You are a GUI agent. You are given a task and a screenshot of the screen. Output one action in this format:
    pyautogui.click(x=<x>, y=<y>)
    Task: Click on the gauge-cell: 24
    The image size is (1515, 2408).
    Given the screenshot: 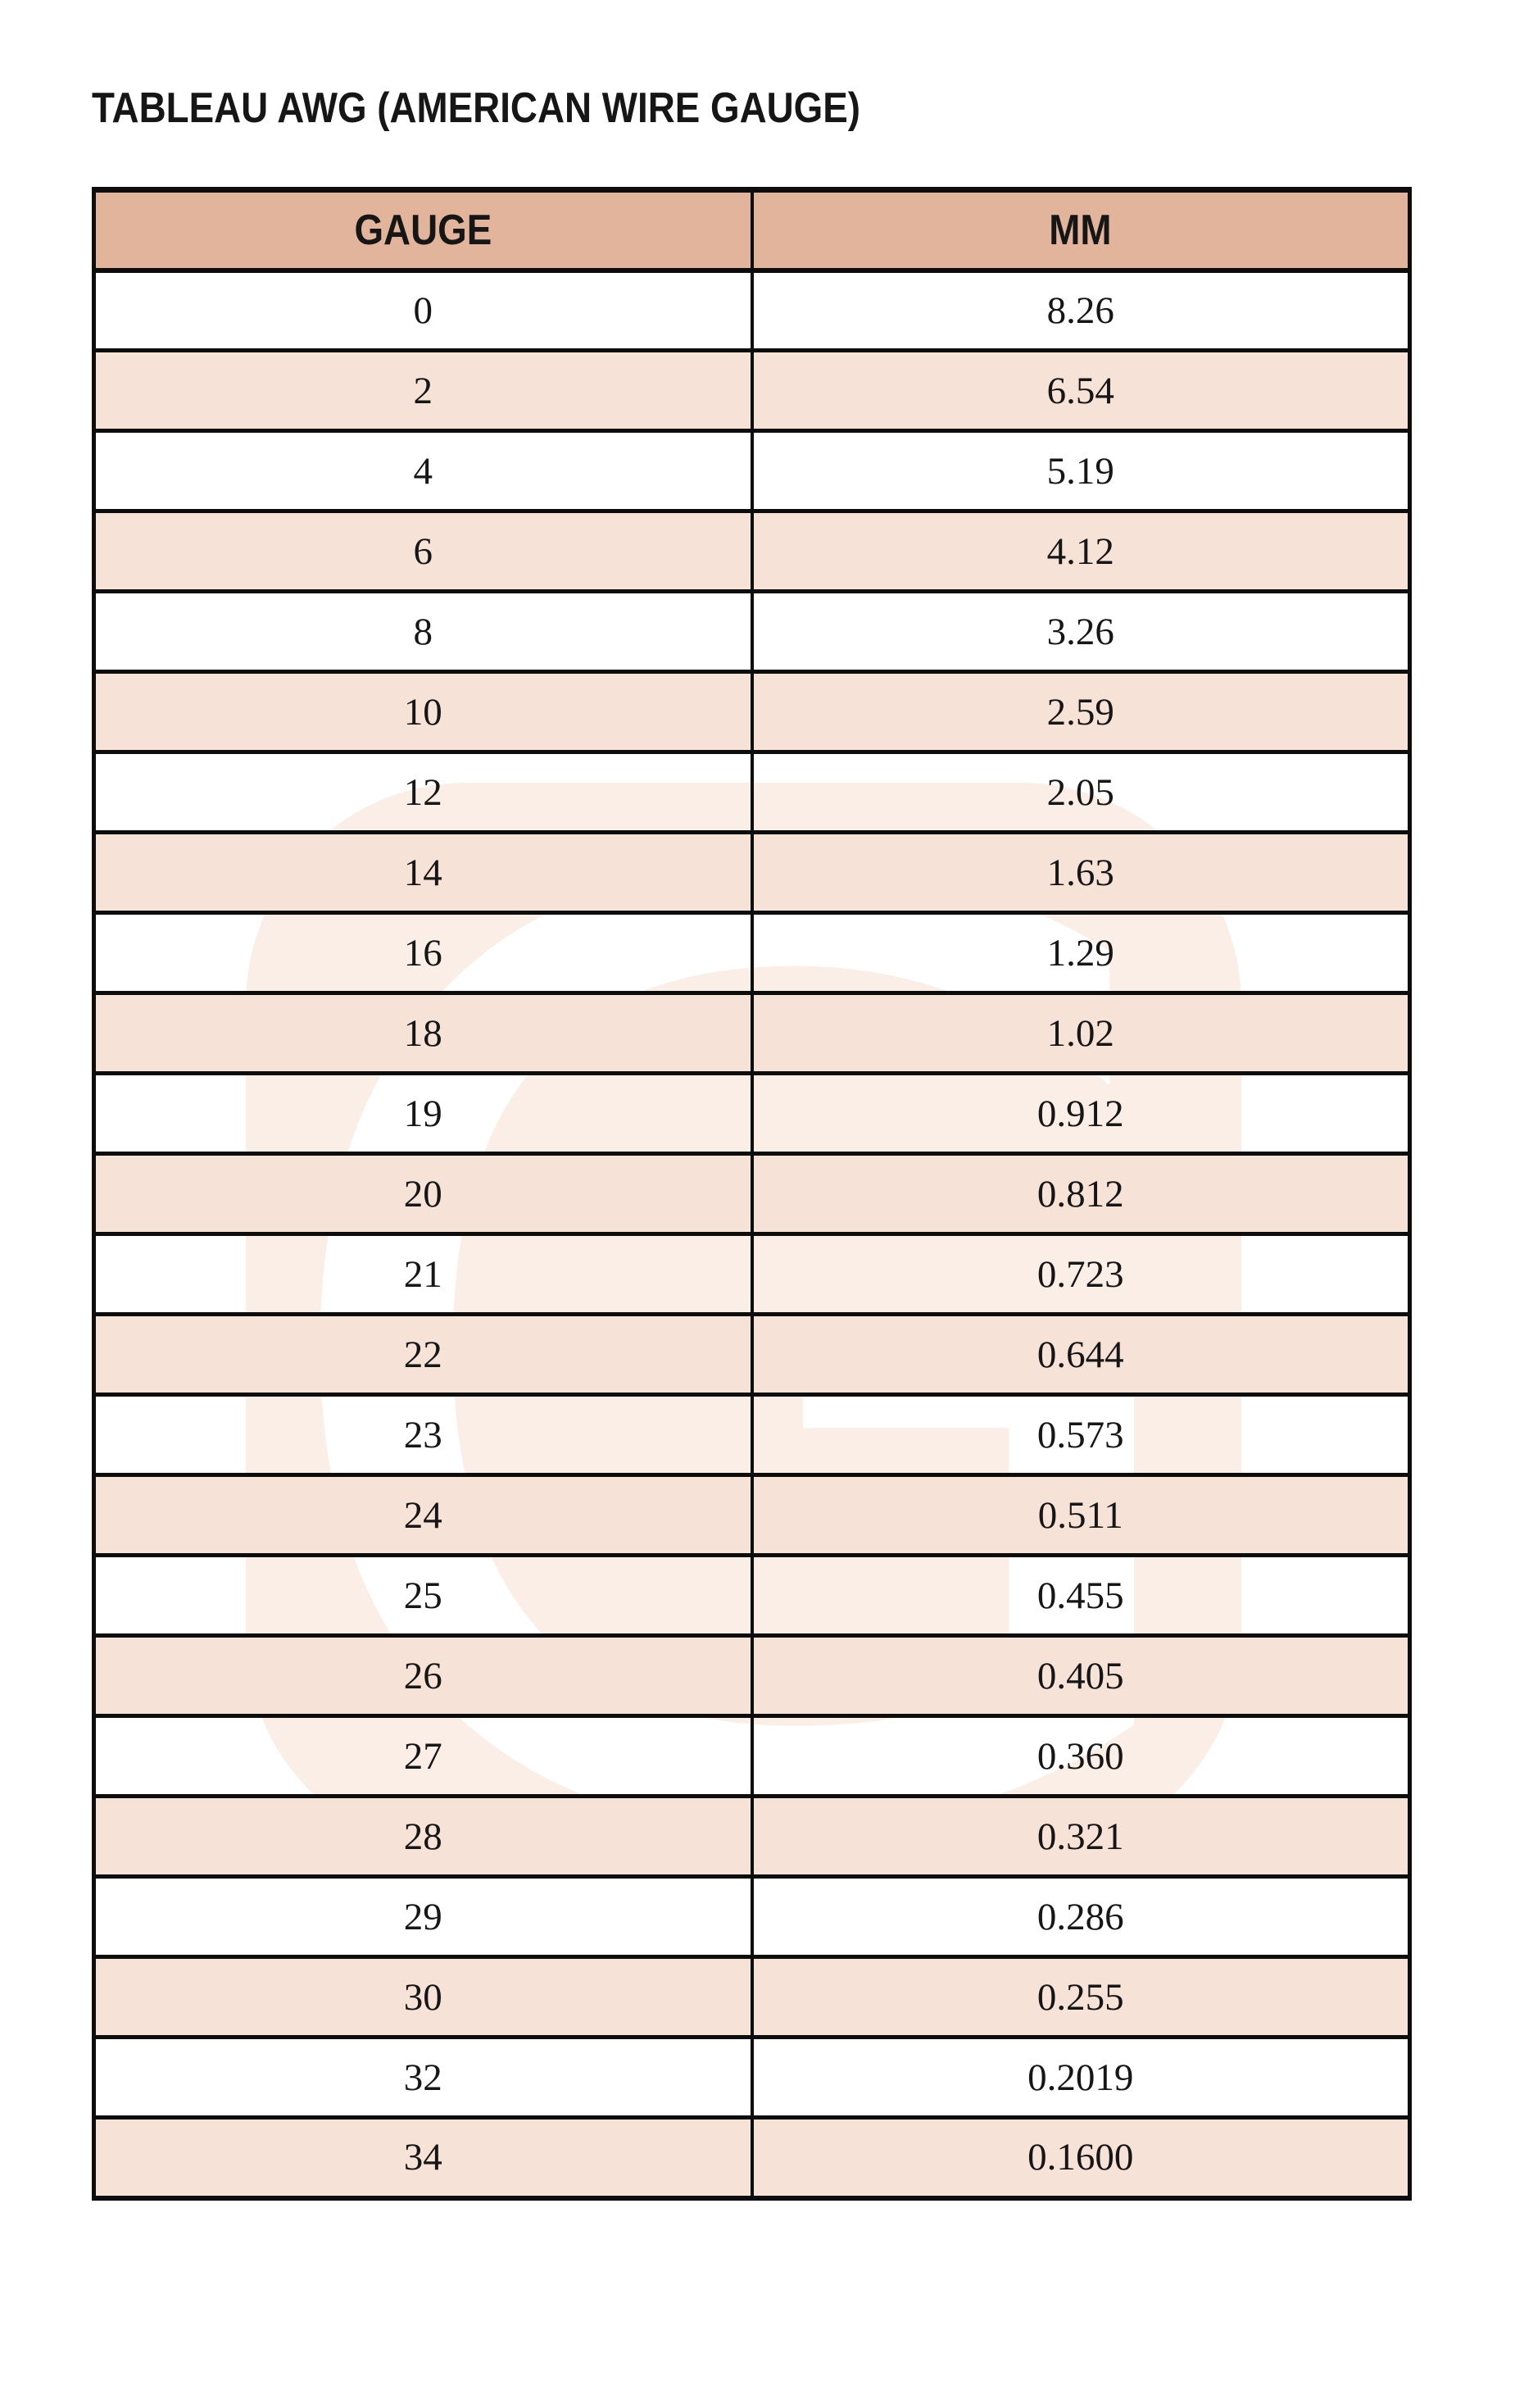 What is the action you would take?
    pyautogui.click(x=424, y=1515)
    